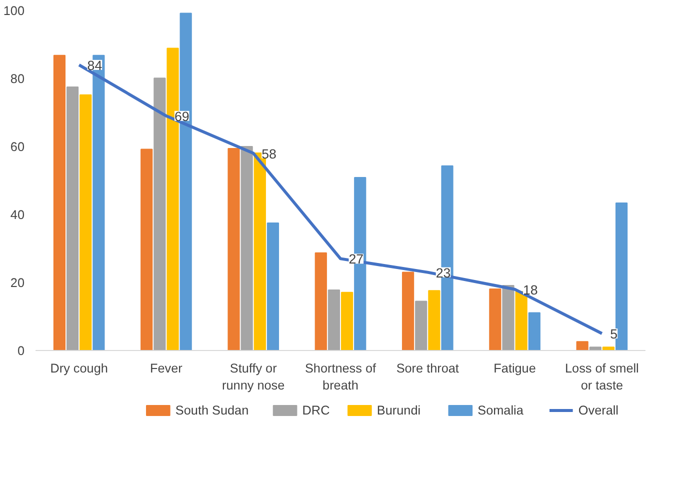 This screenshot has height=481, width=691. What do you see at coordinates (95, 65) in the screenshot?
I see `data-label: 84` at bounding box center [95, 65].